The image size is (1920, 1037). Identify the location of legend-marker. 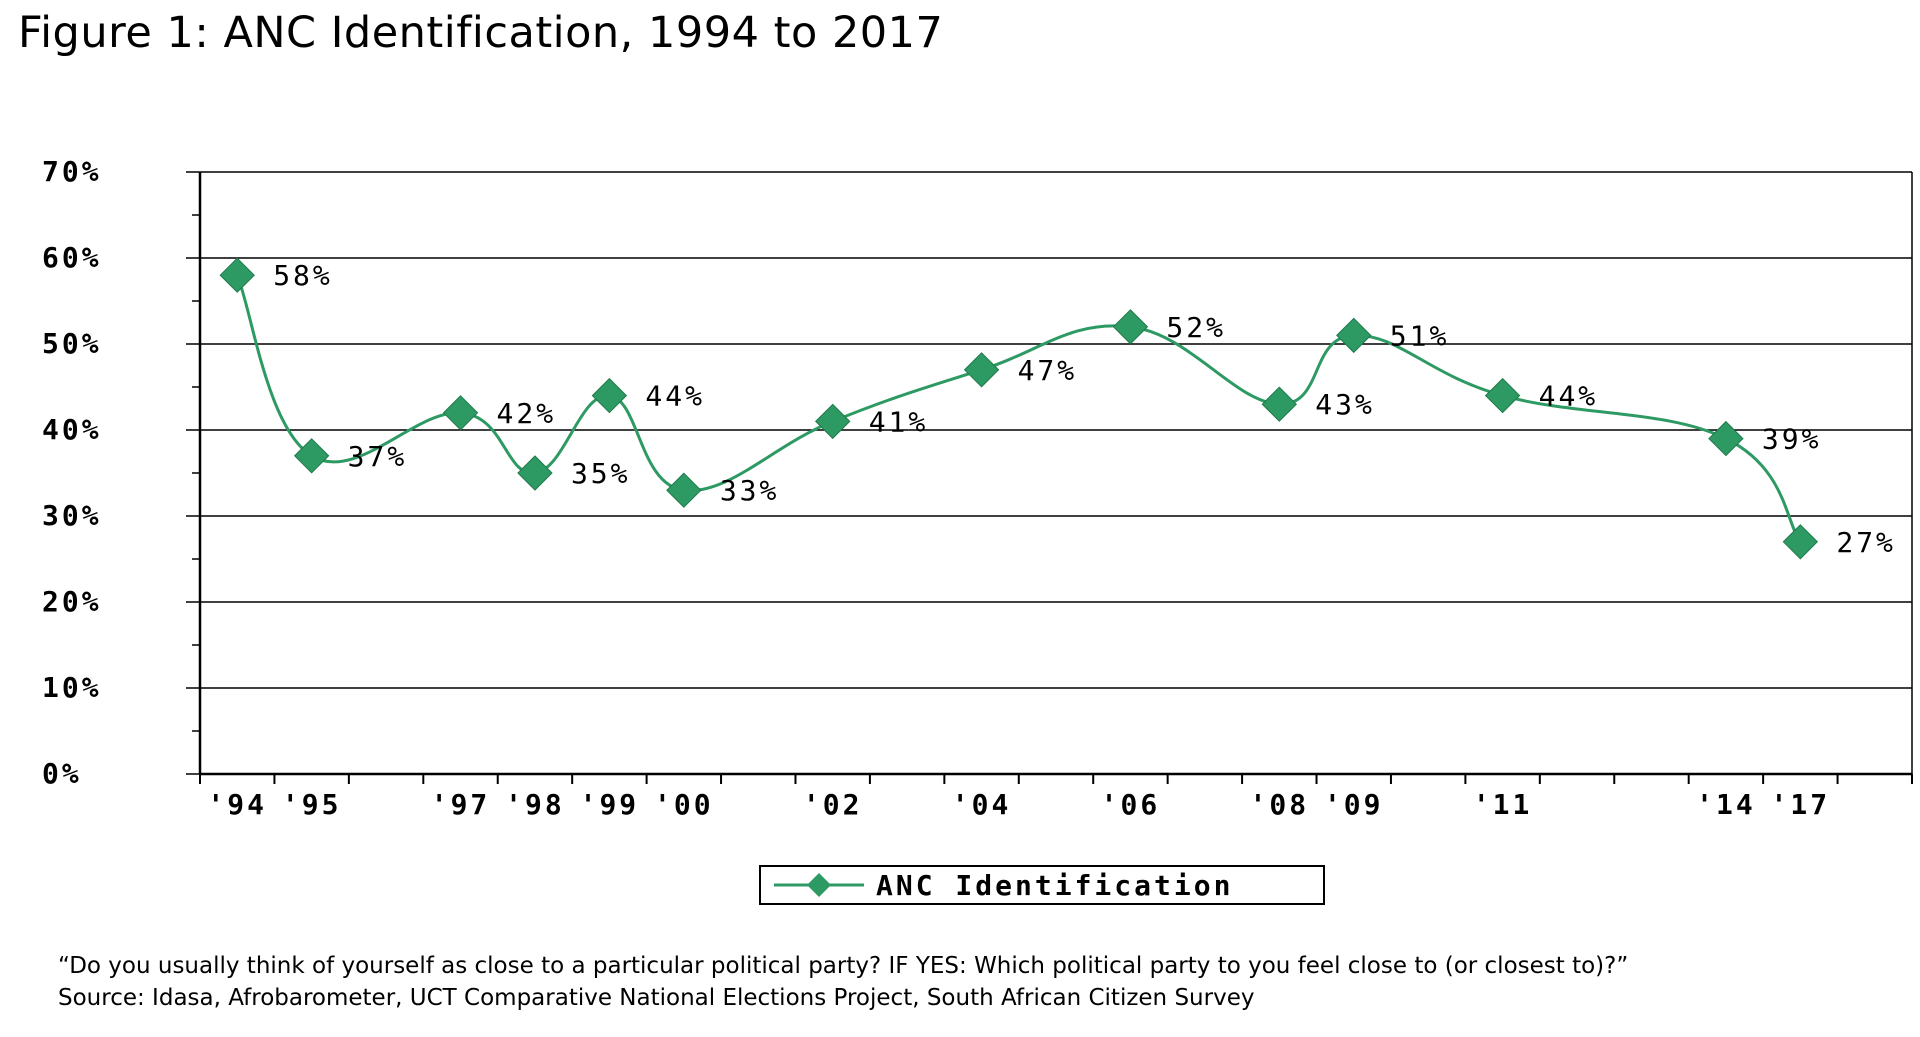
(819, 885).